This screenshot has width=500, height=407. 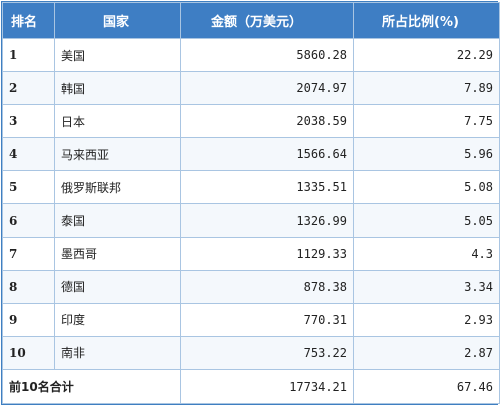 I want to click on share-cell: 2.87, so click(x=426, y=353).